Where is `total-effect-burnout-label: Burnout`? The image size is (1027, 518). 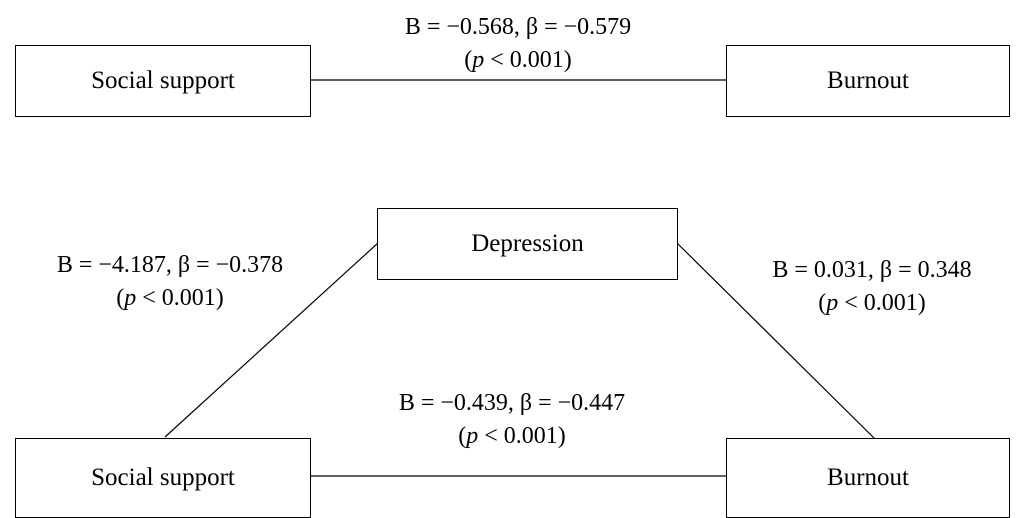
total-effect-burnout-label: Burnout is located at coordinates (868, 80).